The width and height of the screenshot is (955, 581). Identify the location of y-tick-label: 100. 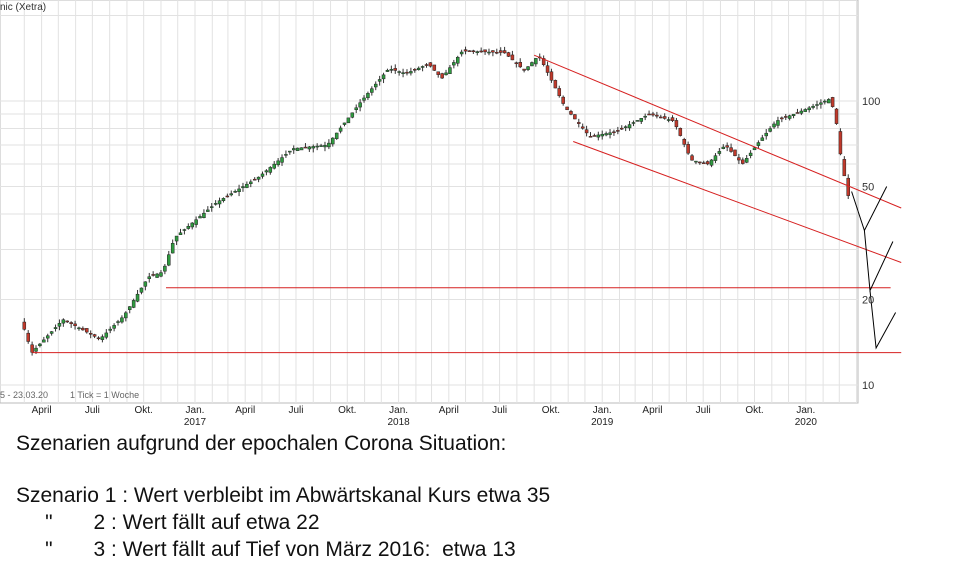
(871, 102).